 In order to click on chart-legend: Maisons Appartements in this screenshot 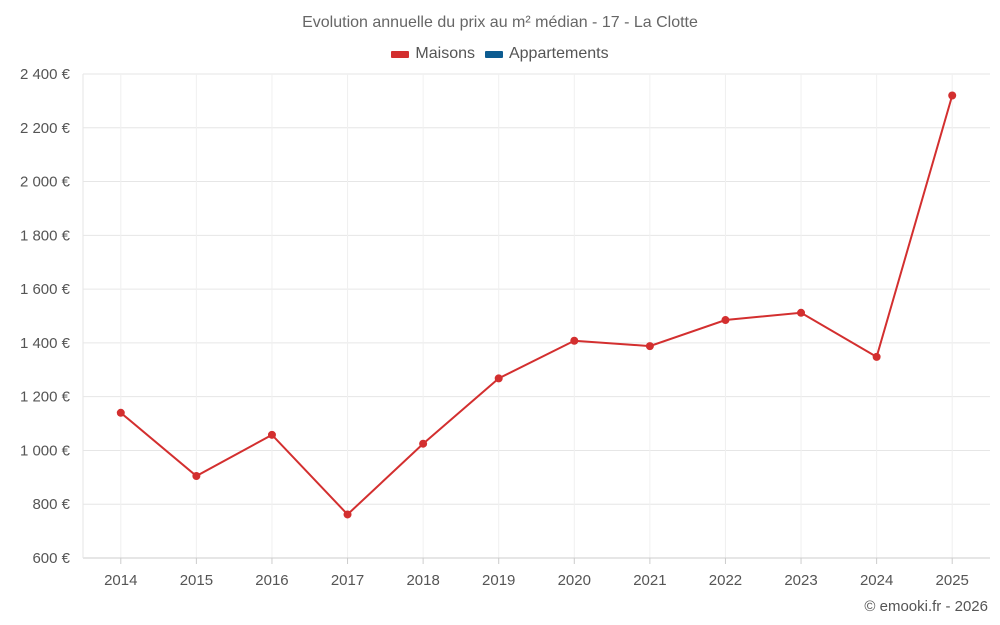, I will do `click(500, 54)`.